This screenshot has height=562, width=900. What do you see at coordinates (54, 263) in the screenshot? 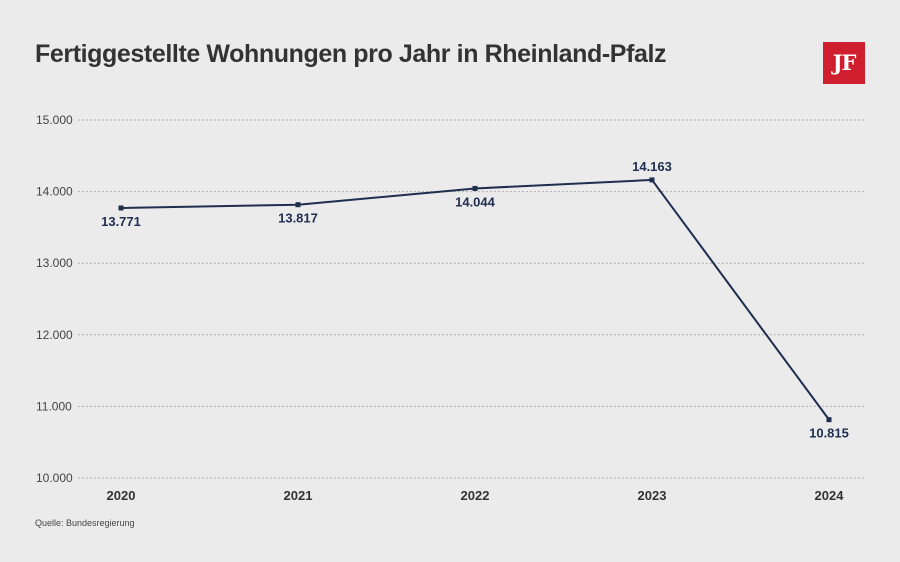
I see `y-tick-label: 13.000` at bounding box center [54, 263].